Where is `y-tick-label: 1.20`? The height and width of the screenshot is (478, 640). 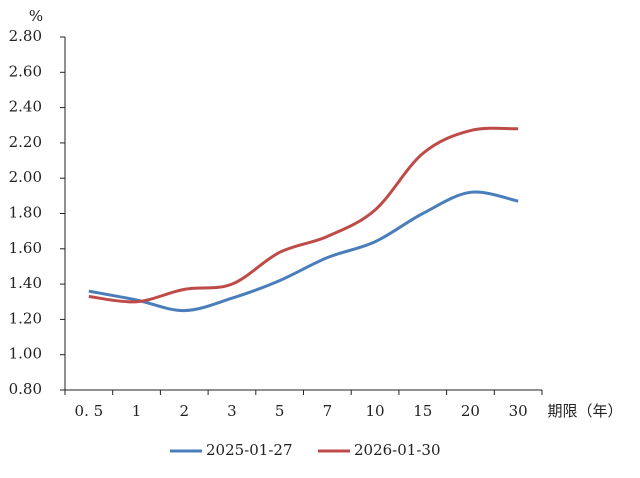 y-tick-label: 1.20 is located at coordinates (25, 318).